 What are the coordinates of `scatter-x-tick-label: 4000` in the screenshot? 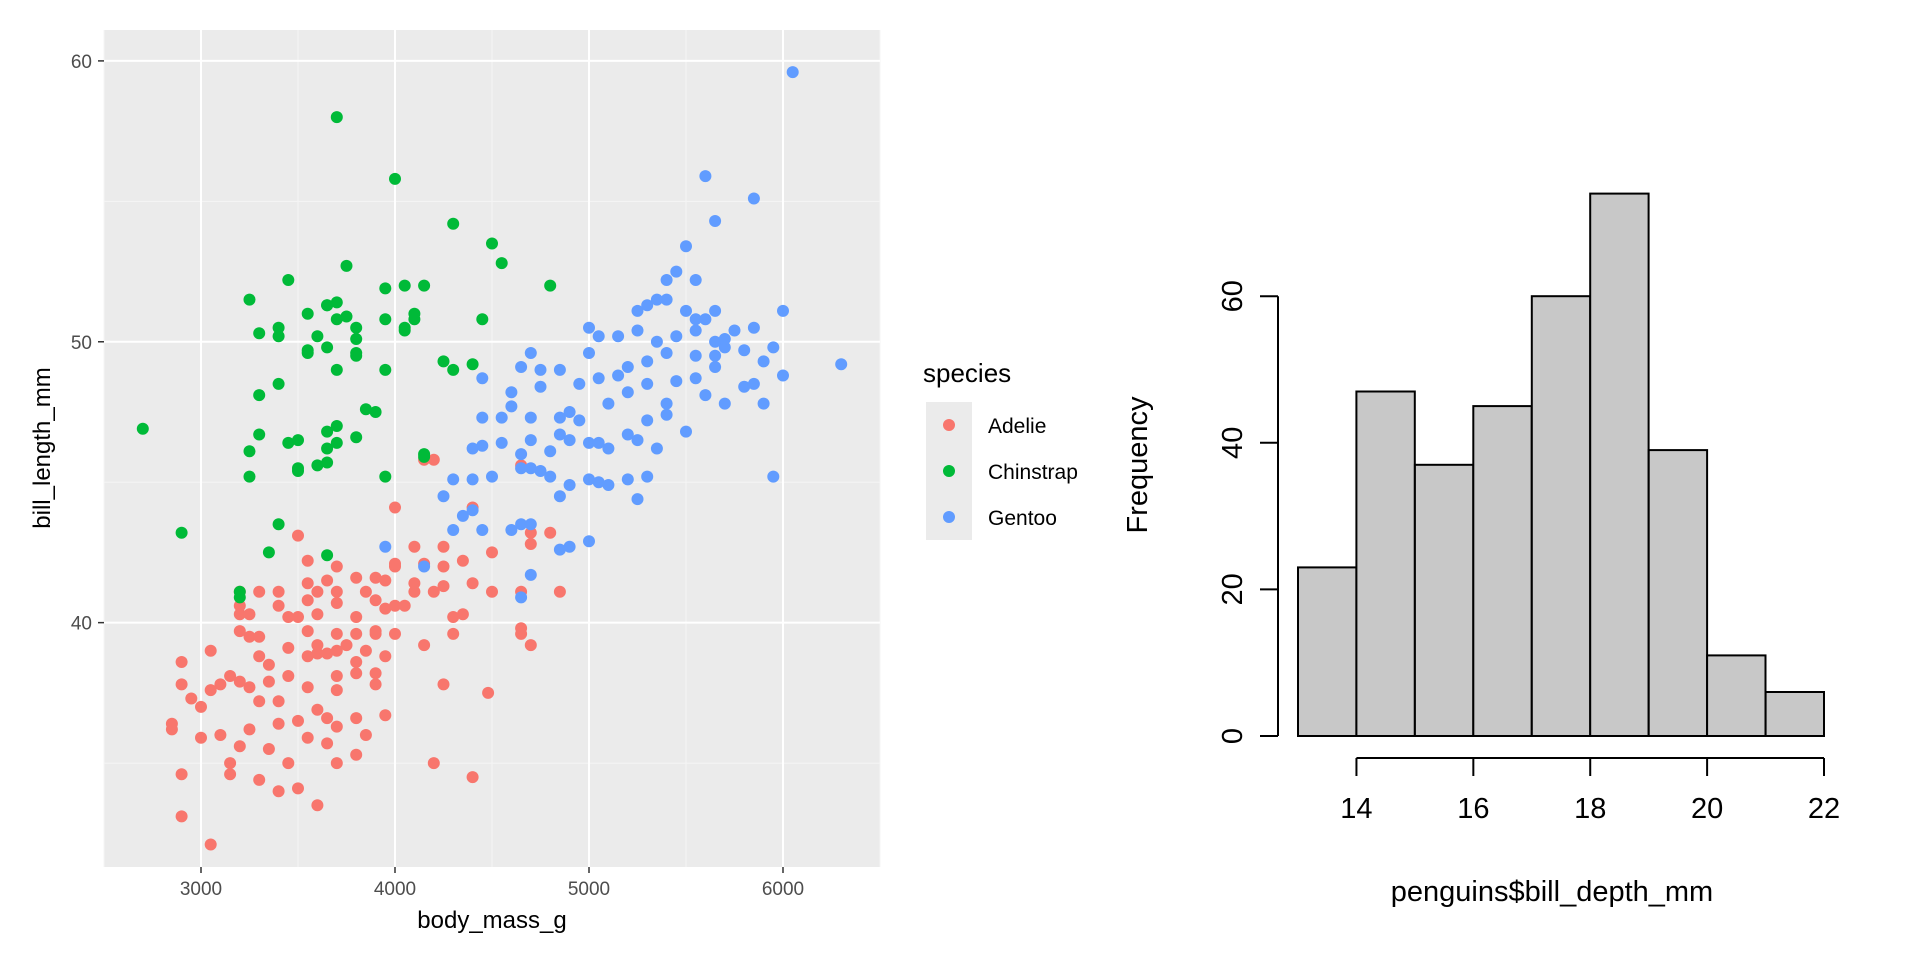 It's located at (395, 889).